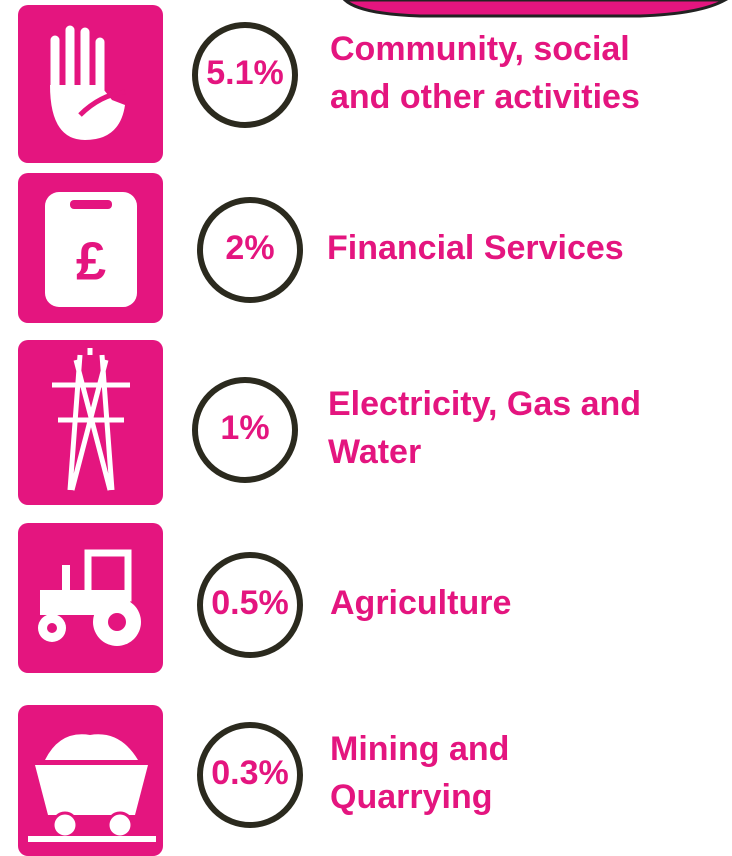 The image size is (732, 856). What do you see at coordinates (475, 248) in the screenshot?
I see `label-line: Financial Services` at bounding box center [475, 248].